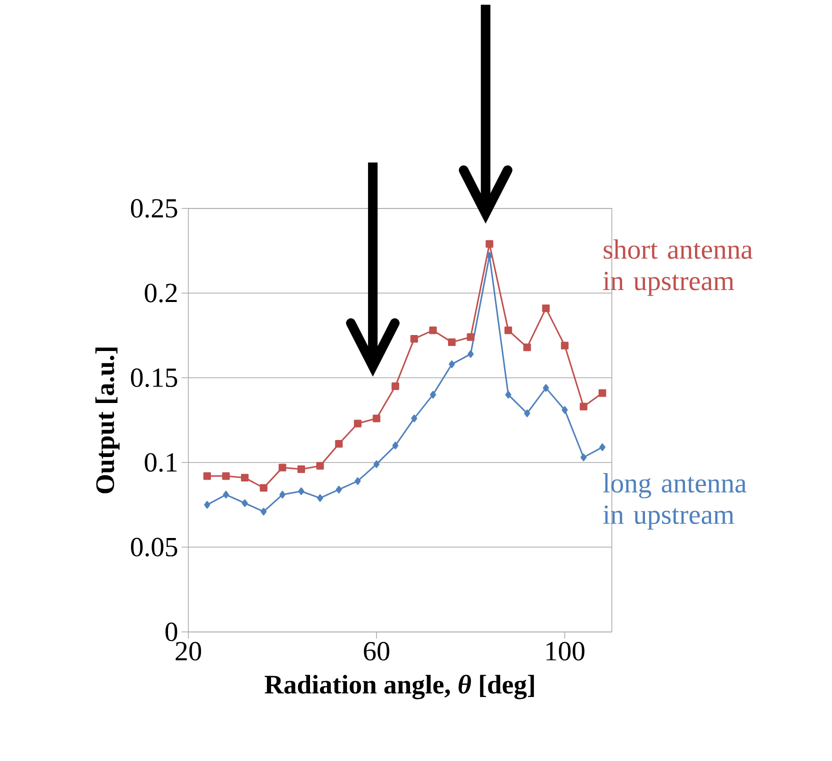  Describe the element at coordinates (154, 547) in the screenshot. I see `y-tick-label: 0.05` at that location.